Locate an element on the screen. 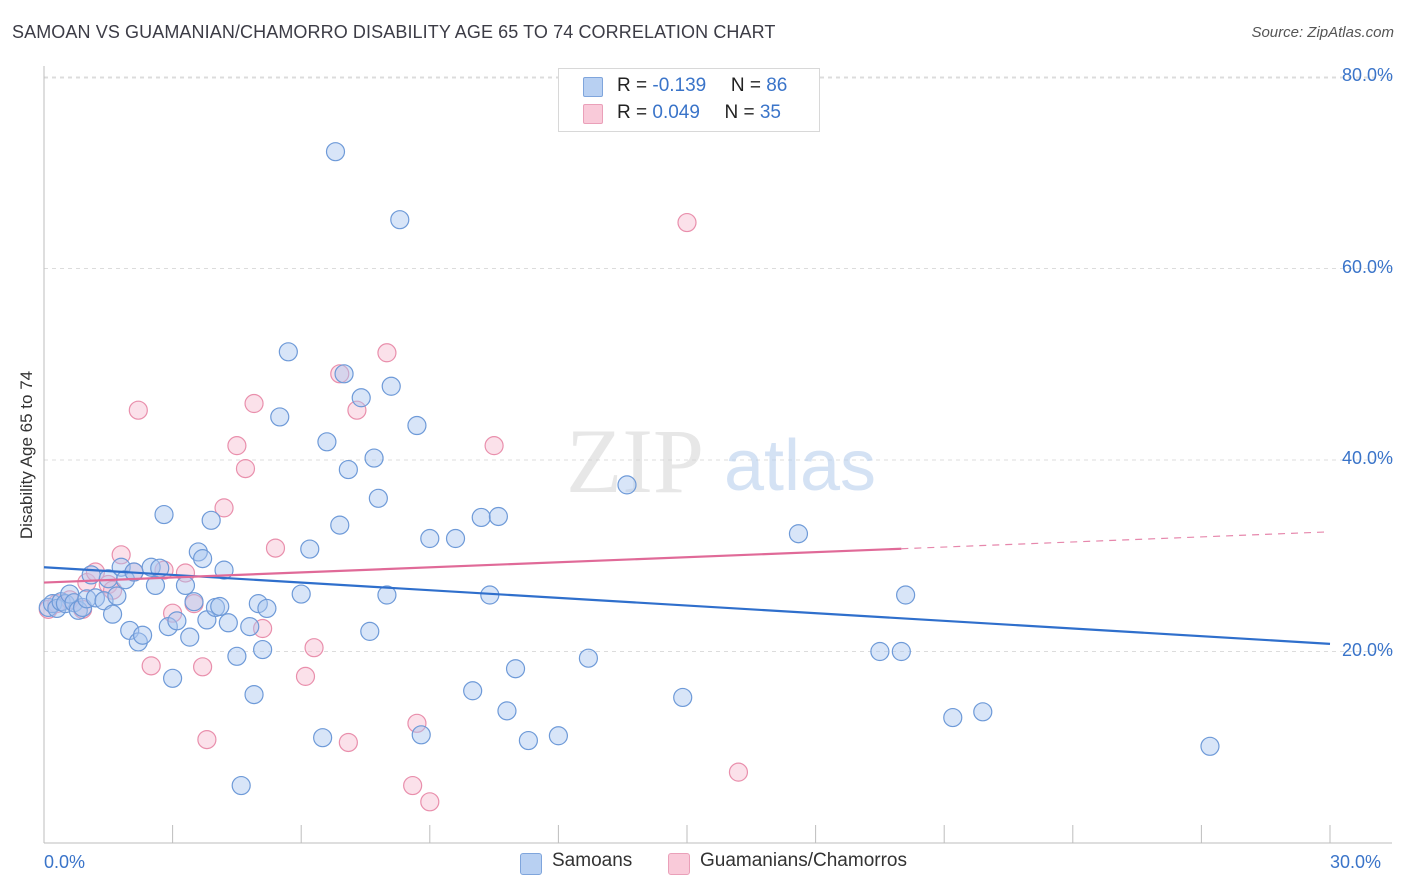 This screenshot has width=1406, height=892. y-tick-label: 20.0% is located at coordinates (1367, 649).